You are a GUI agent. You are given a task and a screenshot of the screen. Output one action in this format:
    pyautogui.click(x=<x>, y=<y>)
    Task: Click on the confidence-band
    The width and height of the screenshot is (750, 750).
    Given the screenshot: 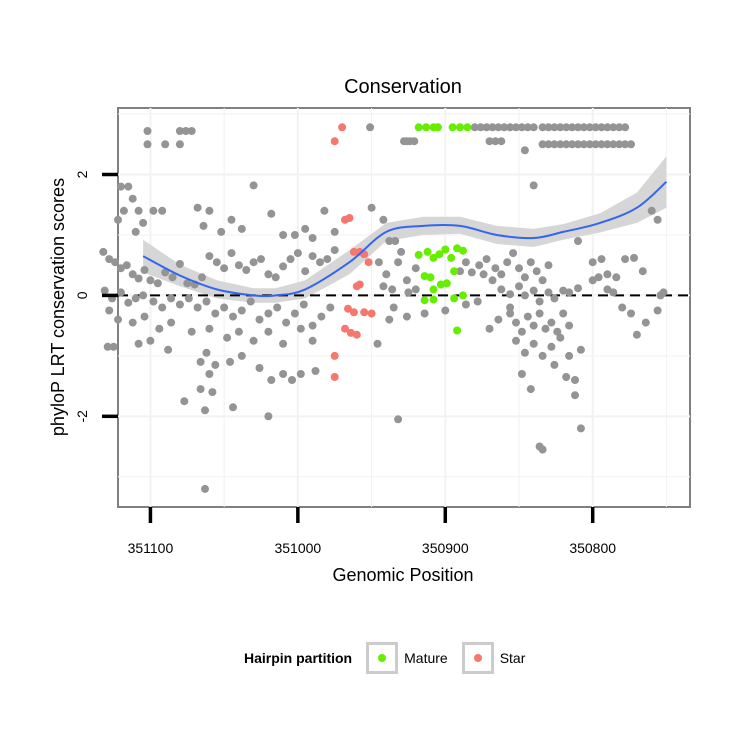 What is the action you would take?
    pyautogui.click(x=405, y=229)
    